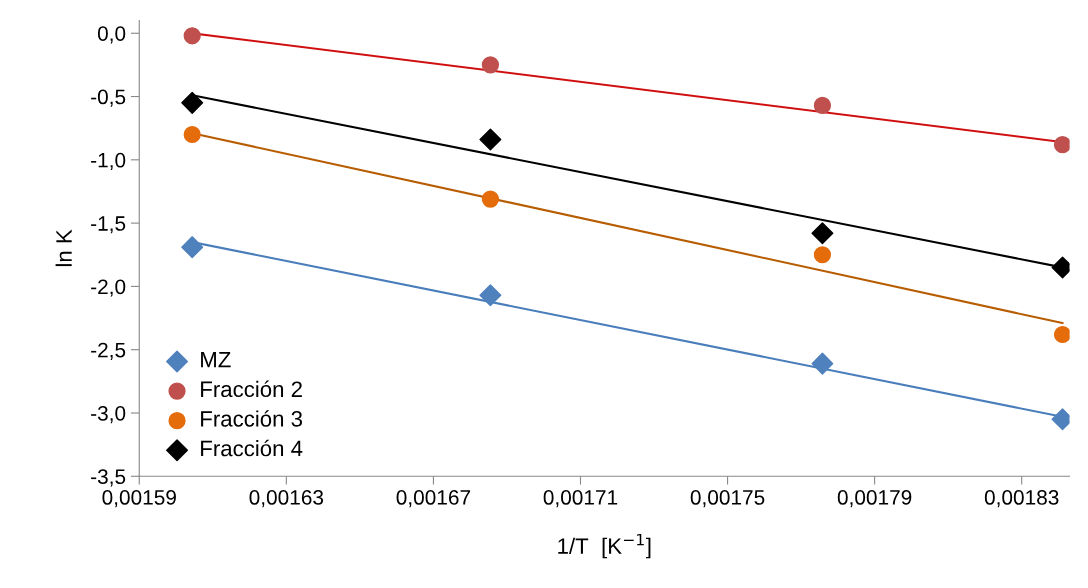 The height and width of the screenshot is (588, 1088). I want to click on y-tick-label: -1,5, so click(108, 225).